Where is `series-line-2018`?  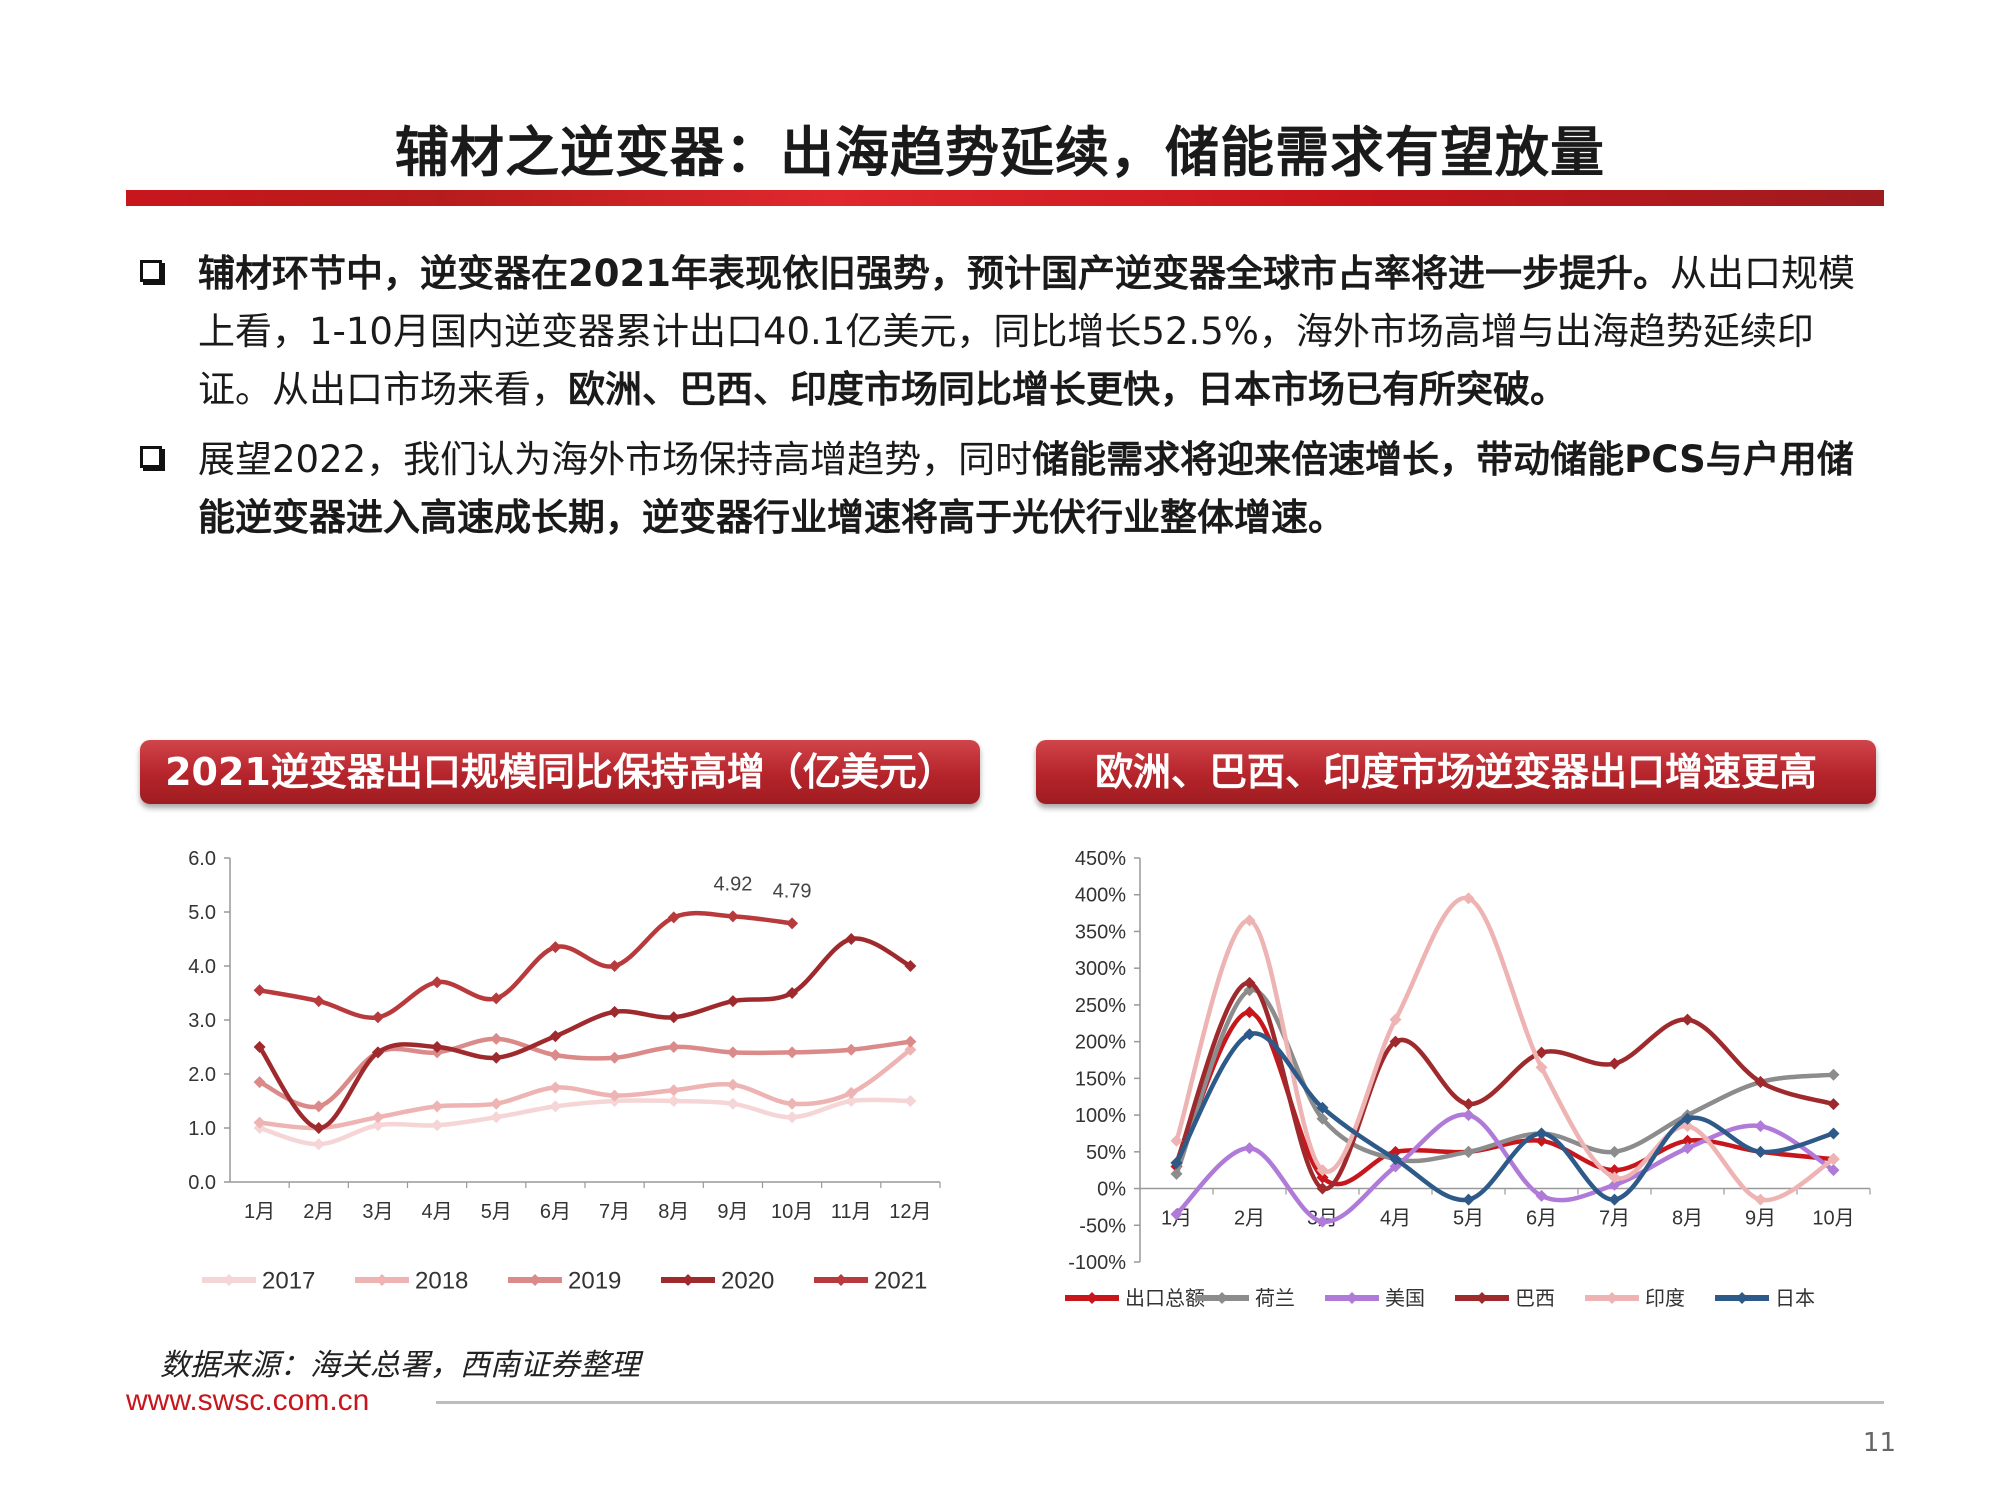 series-line-2018 is located at coordinates (585, 1089).